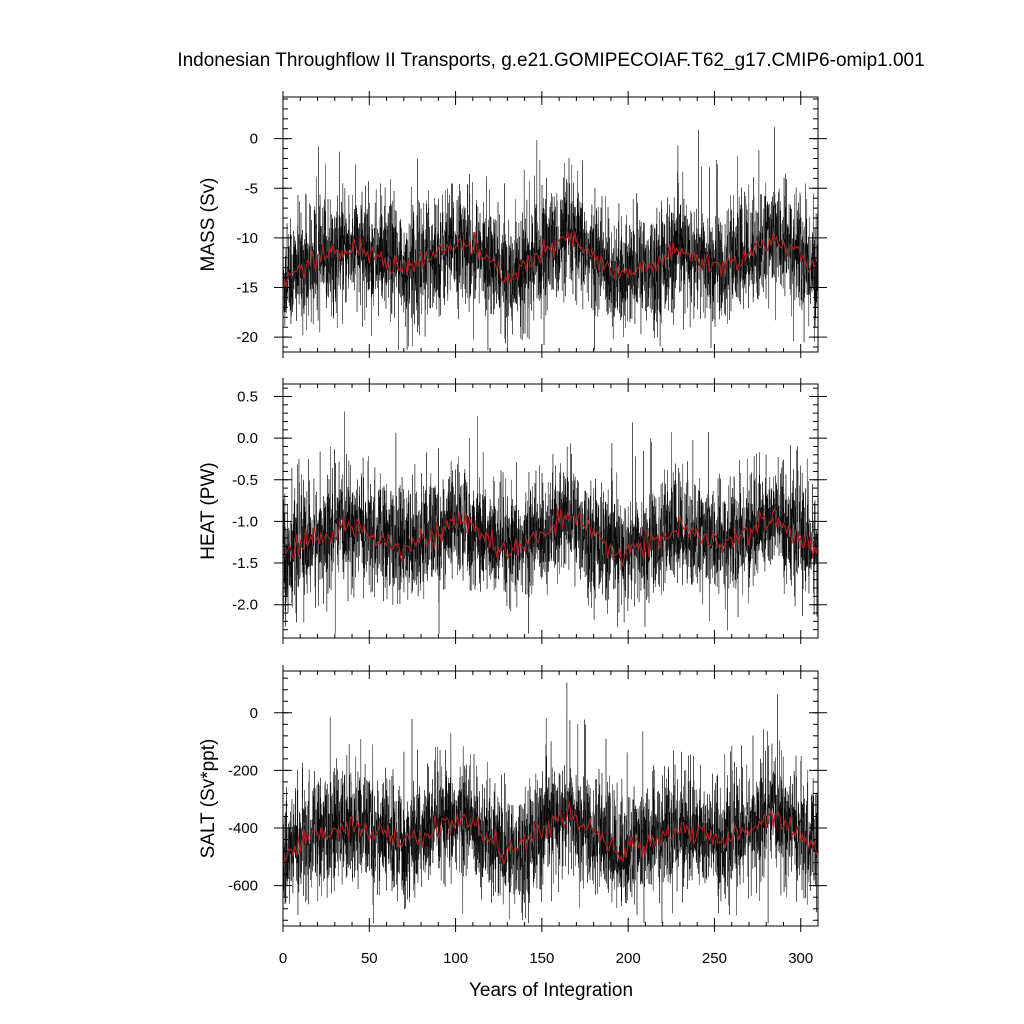  I want to click on x-axis-title: Years of Integration, so click(551, 990).